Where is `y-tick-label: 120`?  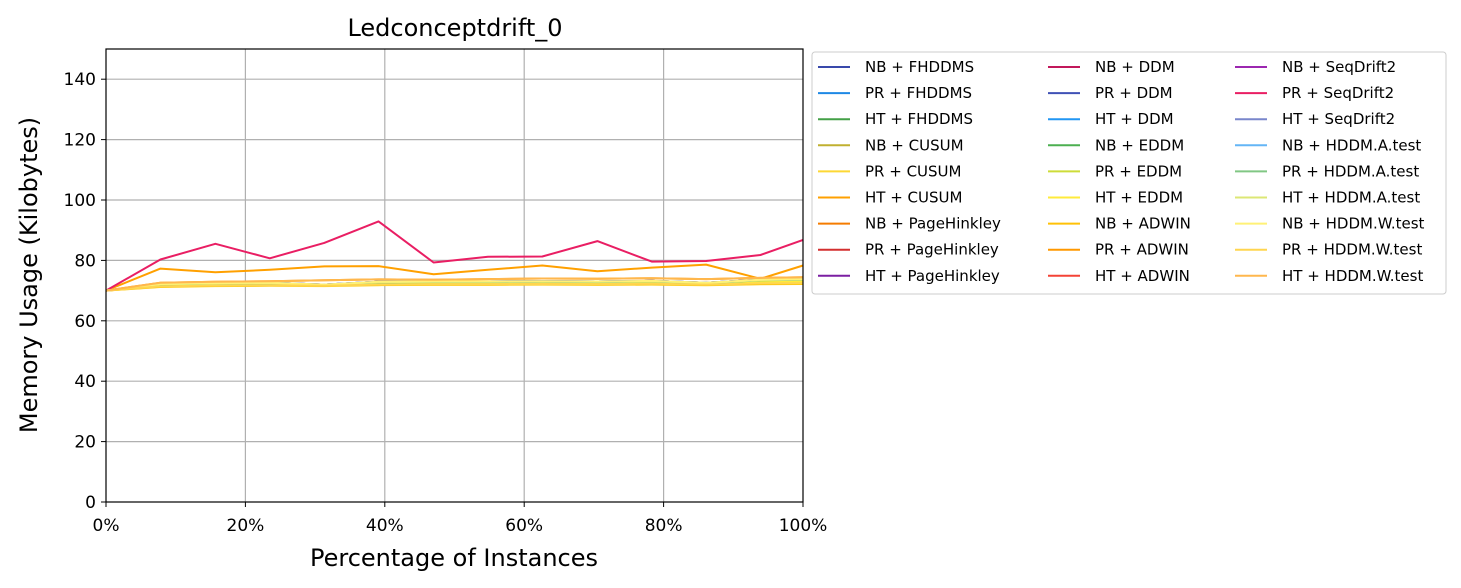 y-tick-label: 120 is located at coordinates (80, 141).